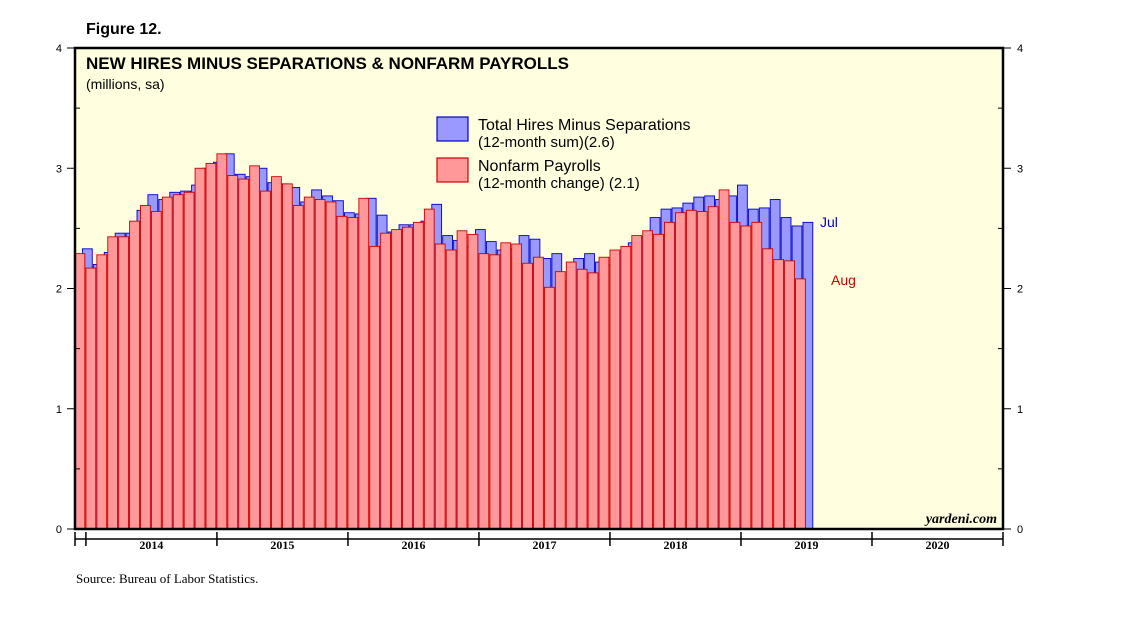 This screenshot has width=1138, height=621. What do you see at coordinates (1020, 49) in the screenshot?
I see `ytick-label-right: 4` at bounding box center [1020, 49].